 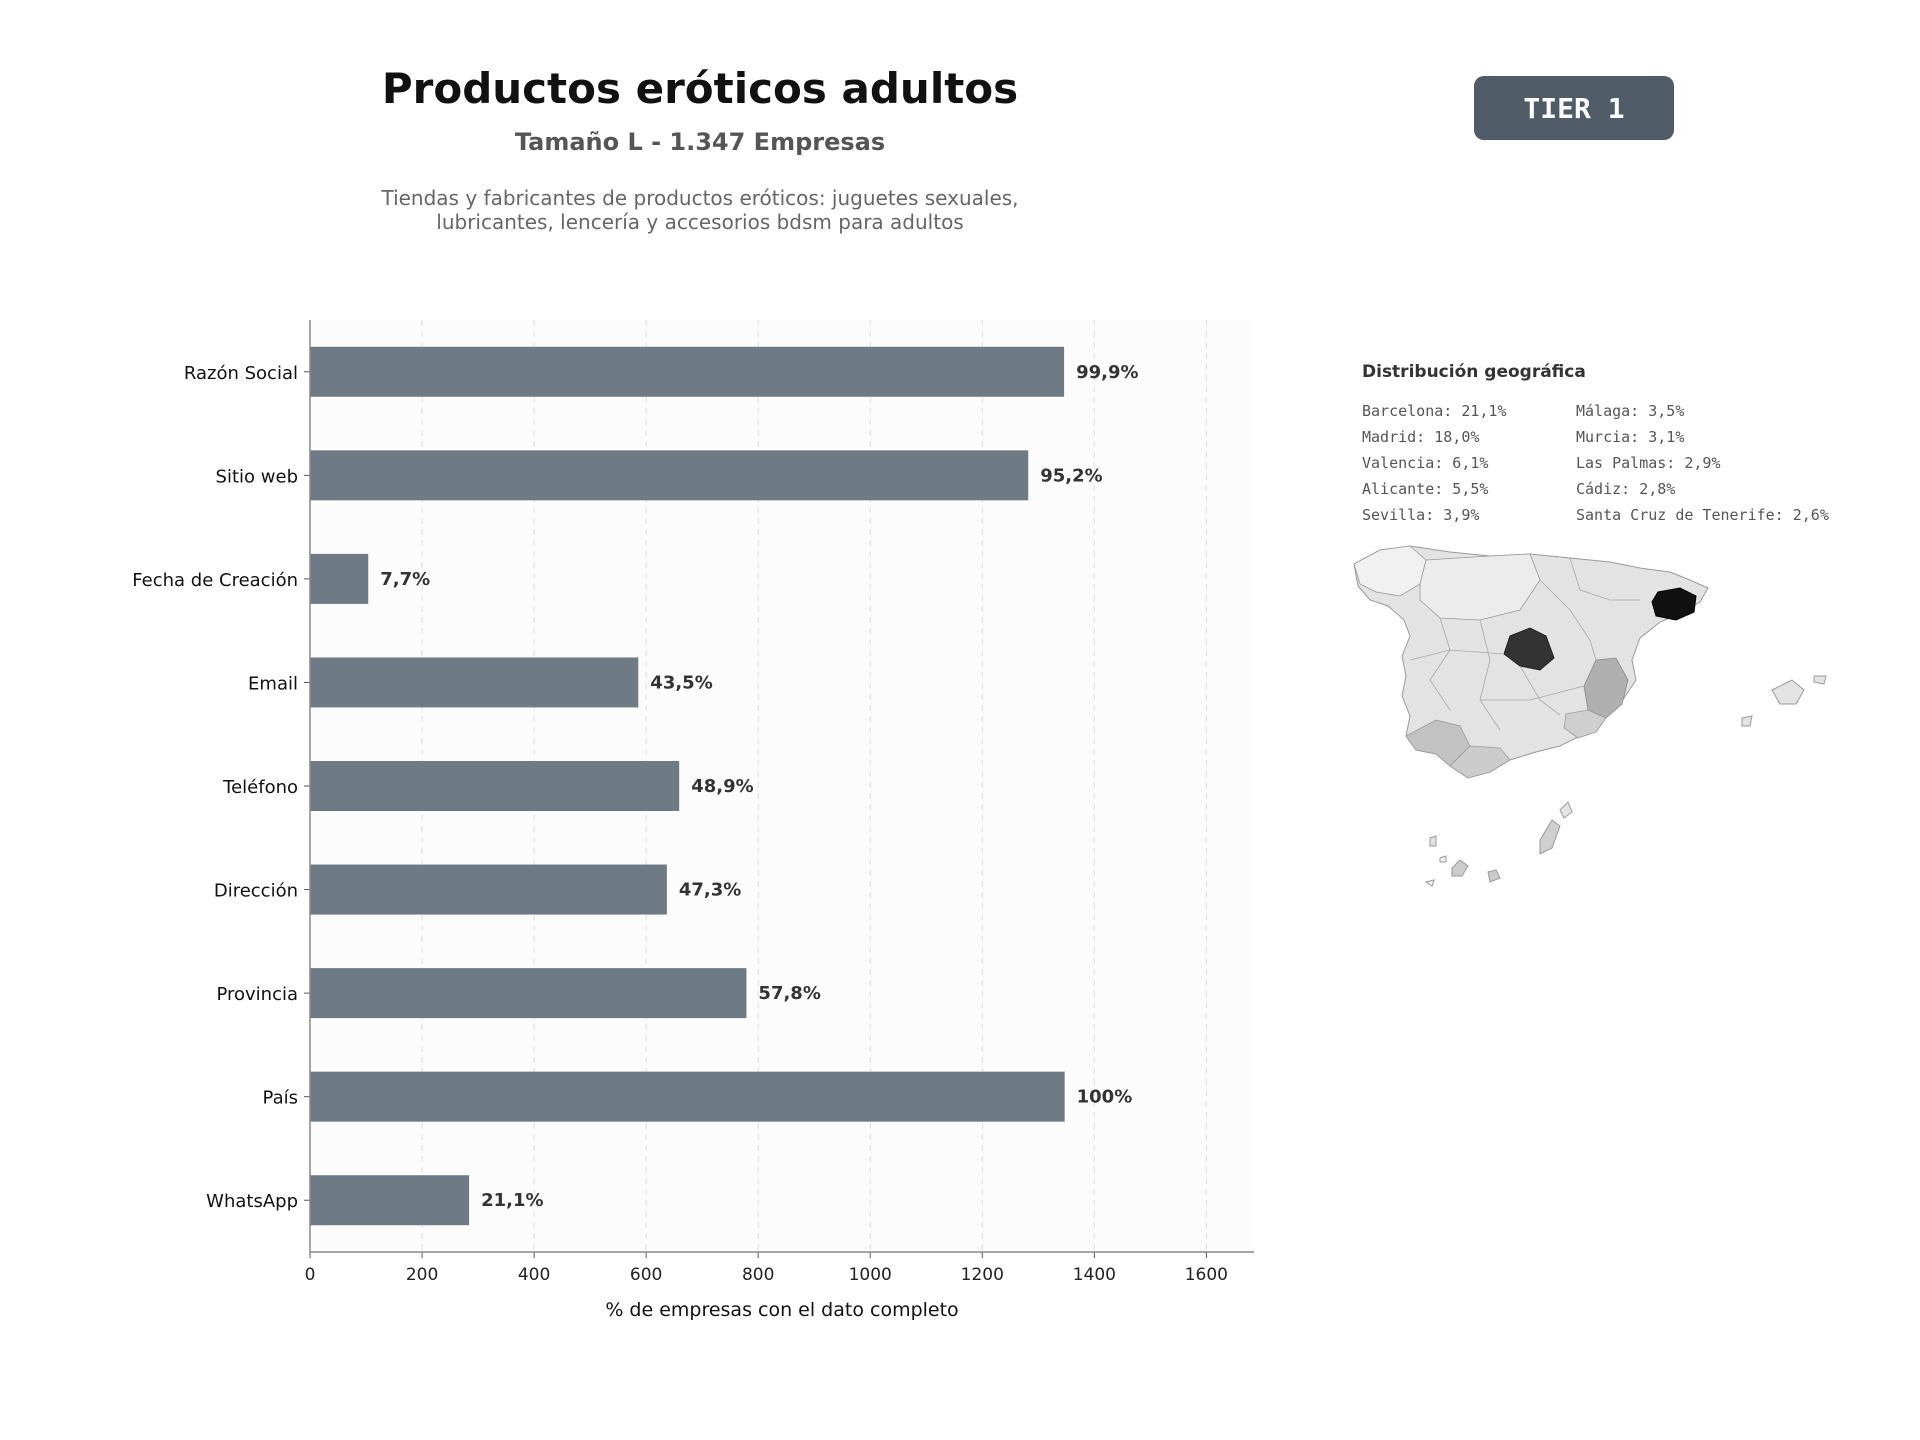 What do you see at coordinates (1702, 515) in the screenshot?
I see `geo-item: Santa Cruz de Tenerife: 2,6%` at bounding box center [1702, 515].